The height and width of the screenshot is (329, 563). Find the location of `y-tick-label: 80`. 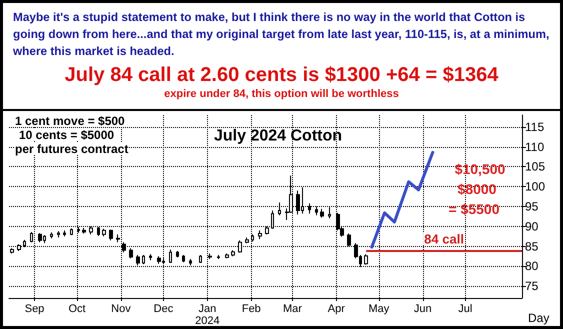

y-tick-label: 80 is located at coordinates (532, 266).